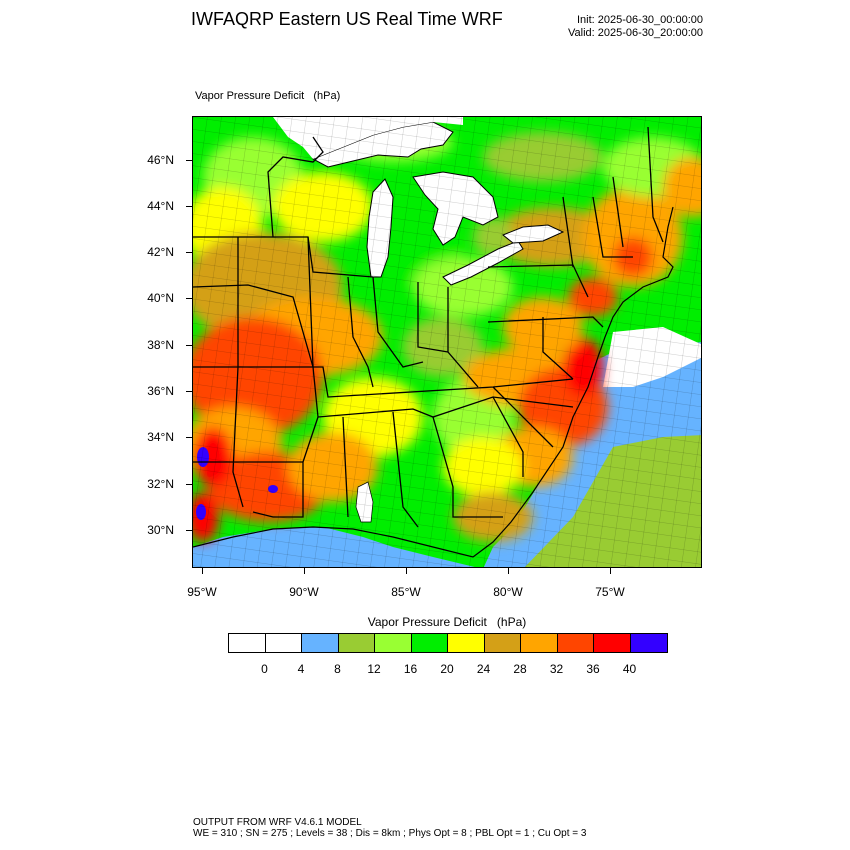 The image size is (850, 850). Describe the element at coordinates (304, 592) in the screenshot. I see `lon-label: 90°W` at that location.